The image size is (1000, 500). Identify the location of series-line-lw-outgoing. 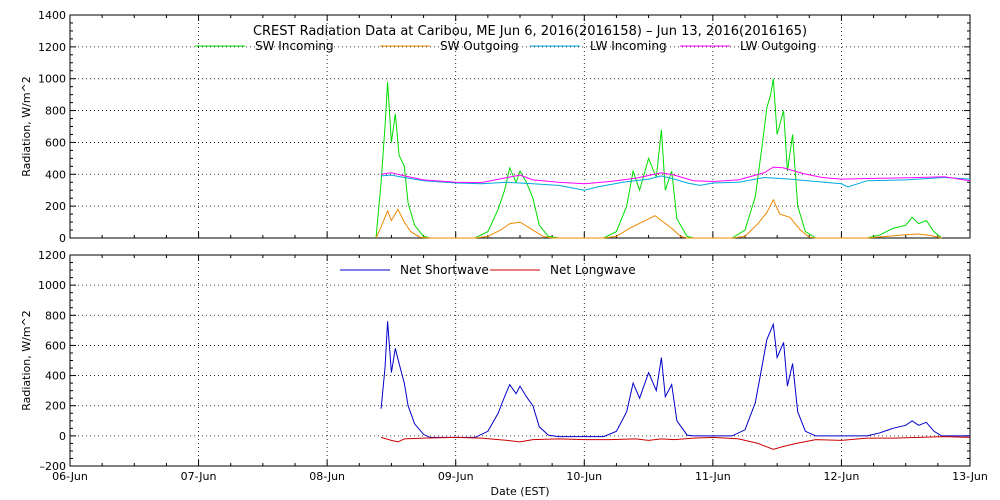
(676, 175).